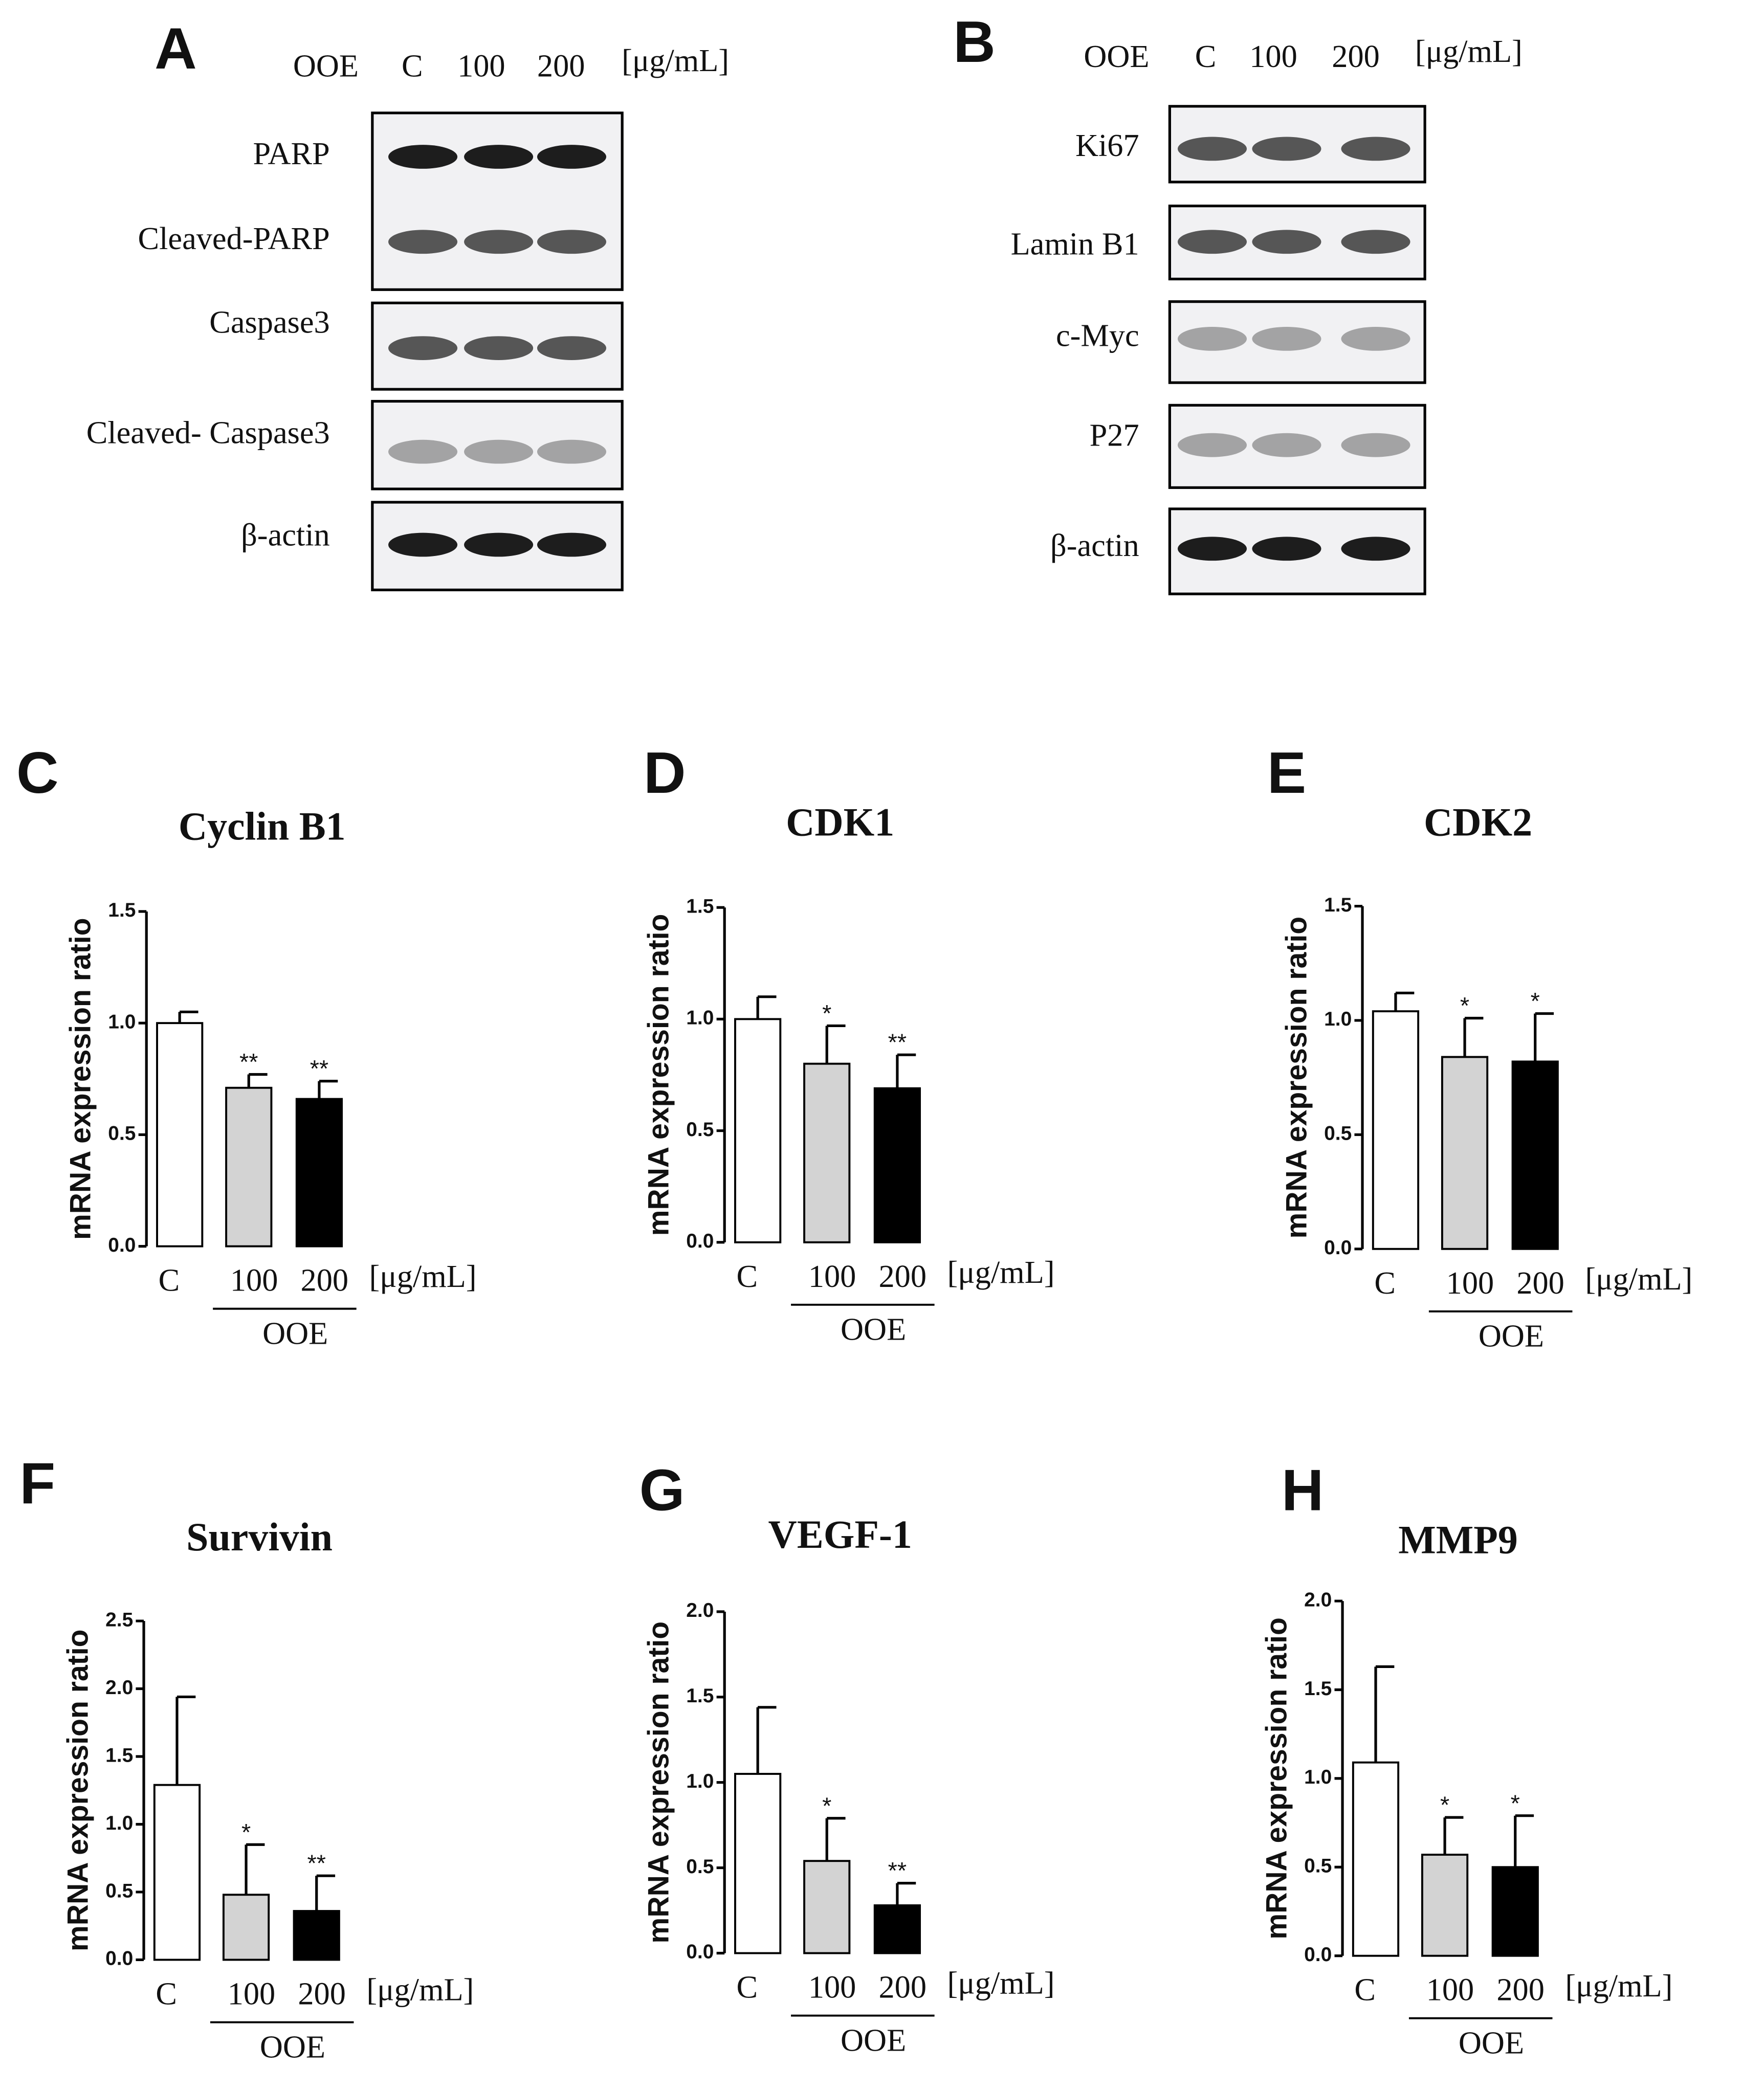  I want to click on chart-title: Cyclin B1, so click(262, 826).